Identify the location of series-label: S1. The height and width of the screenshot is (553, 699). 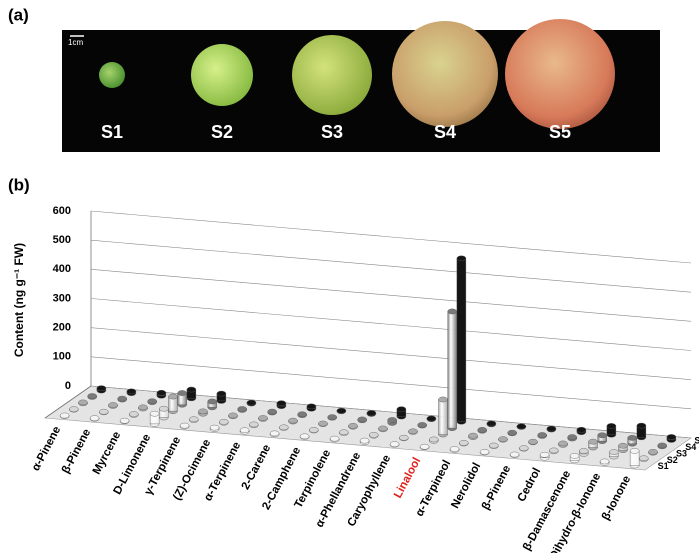
(663, 466).